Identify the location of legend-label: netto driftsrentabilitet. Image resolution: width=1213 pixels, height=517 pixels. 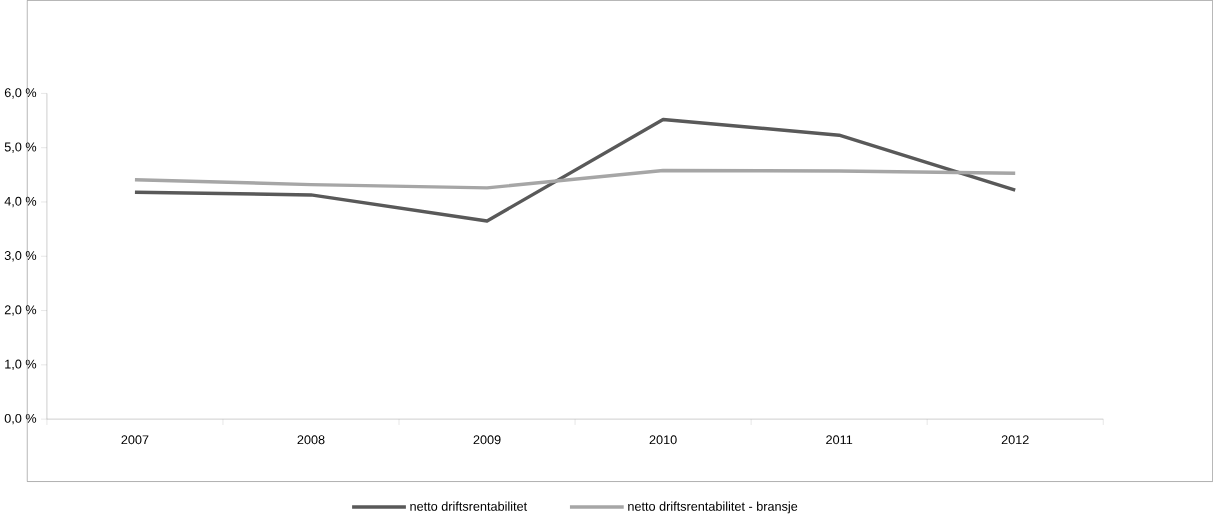
(469, 506).